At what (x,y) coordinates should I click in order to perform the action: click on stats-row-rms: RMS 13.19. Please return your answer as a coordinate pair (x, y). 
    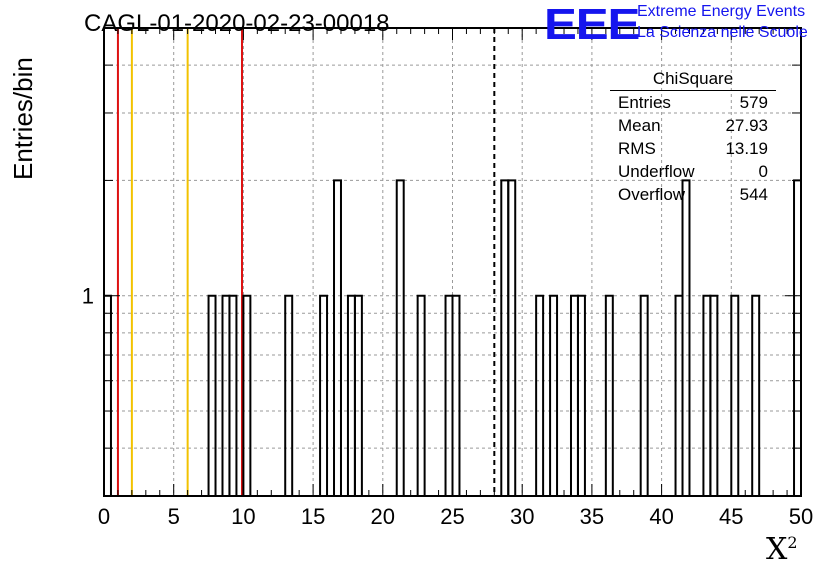
    Looking at the image, I should click on (693, 148).